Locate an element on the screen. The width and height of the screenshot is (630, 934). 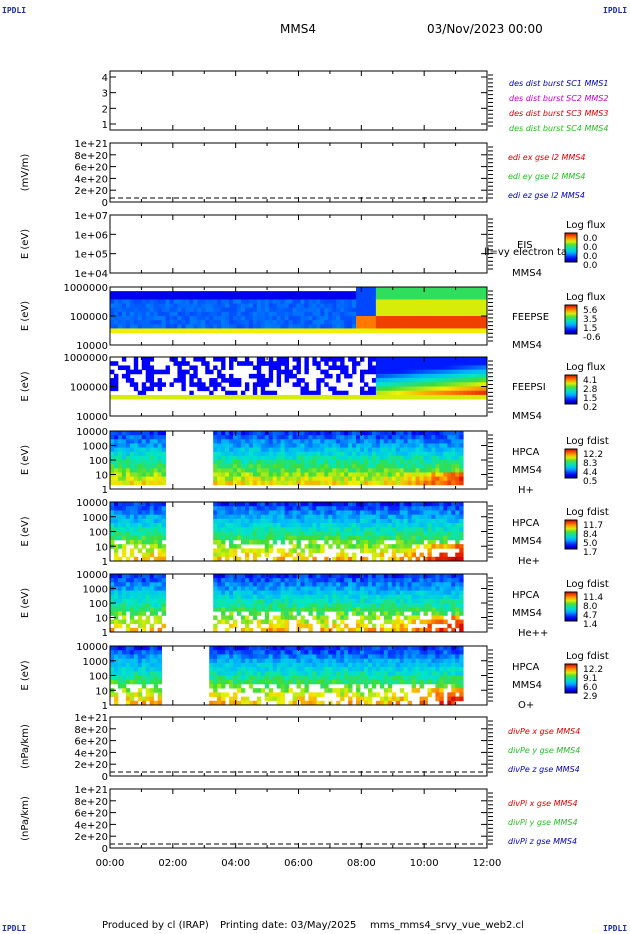
y-tick-label: 2 is located at coordinates (105, 109).